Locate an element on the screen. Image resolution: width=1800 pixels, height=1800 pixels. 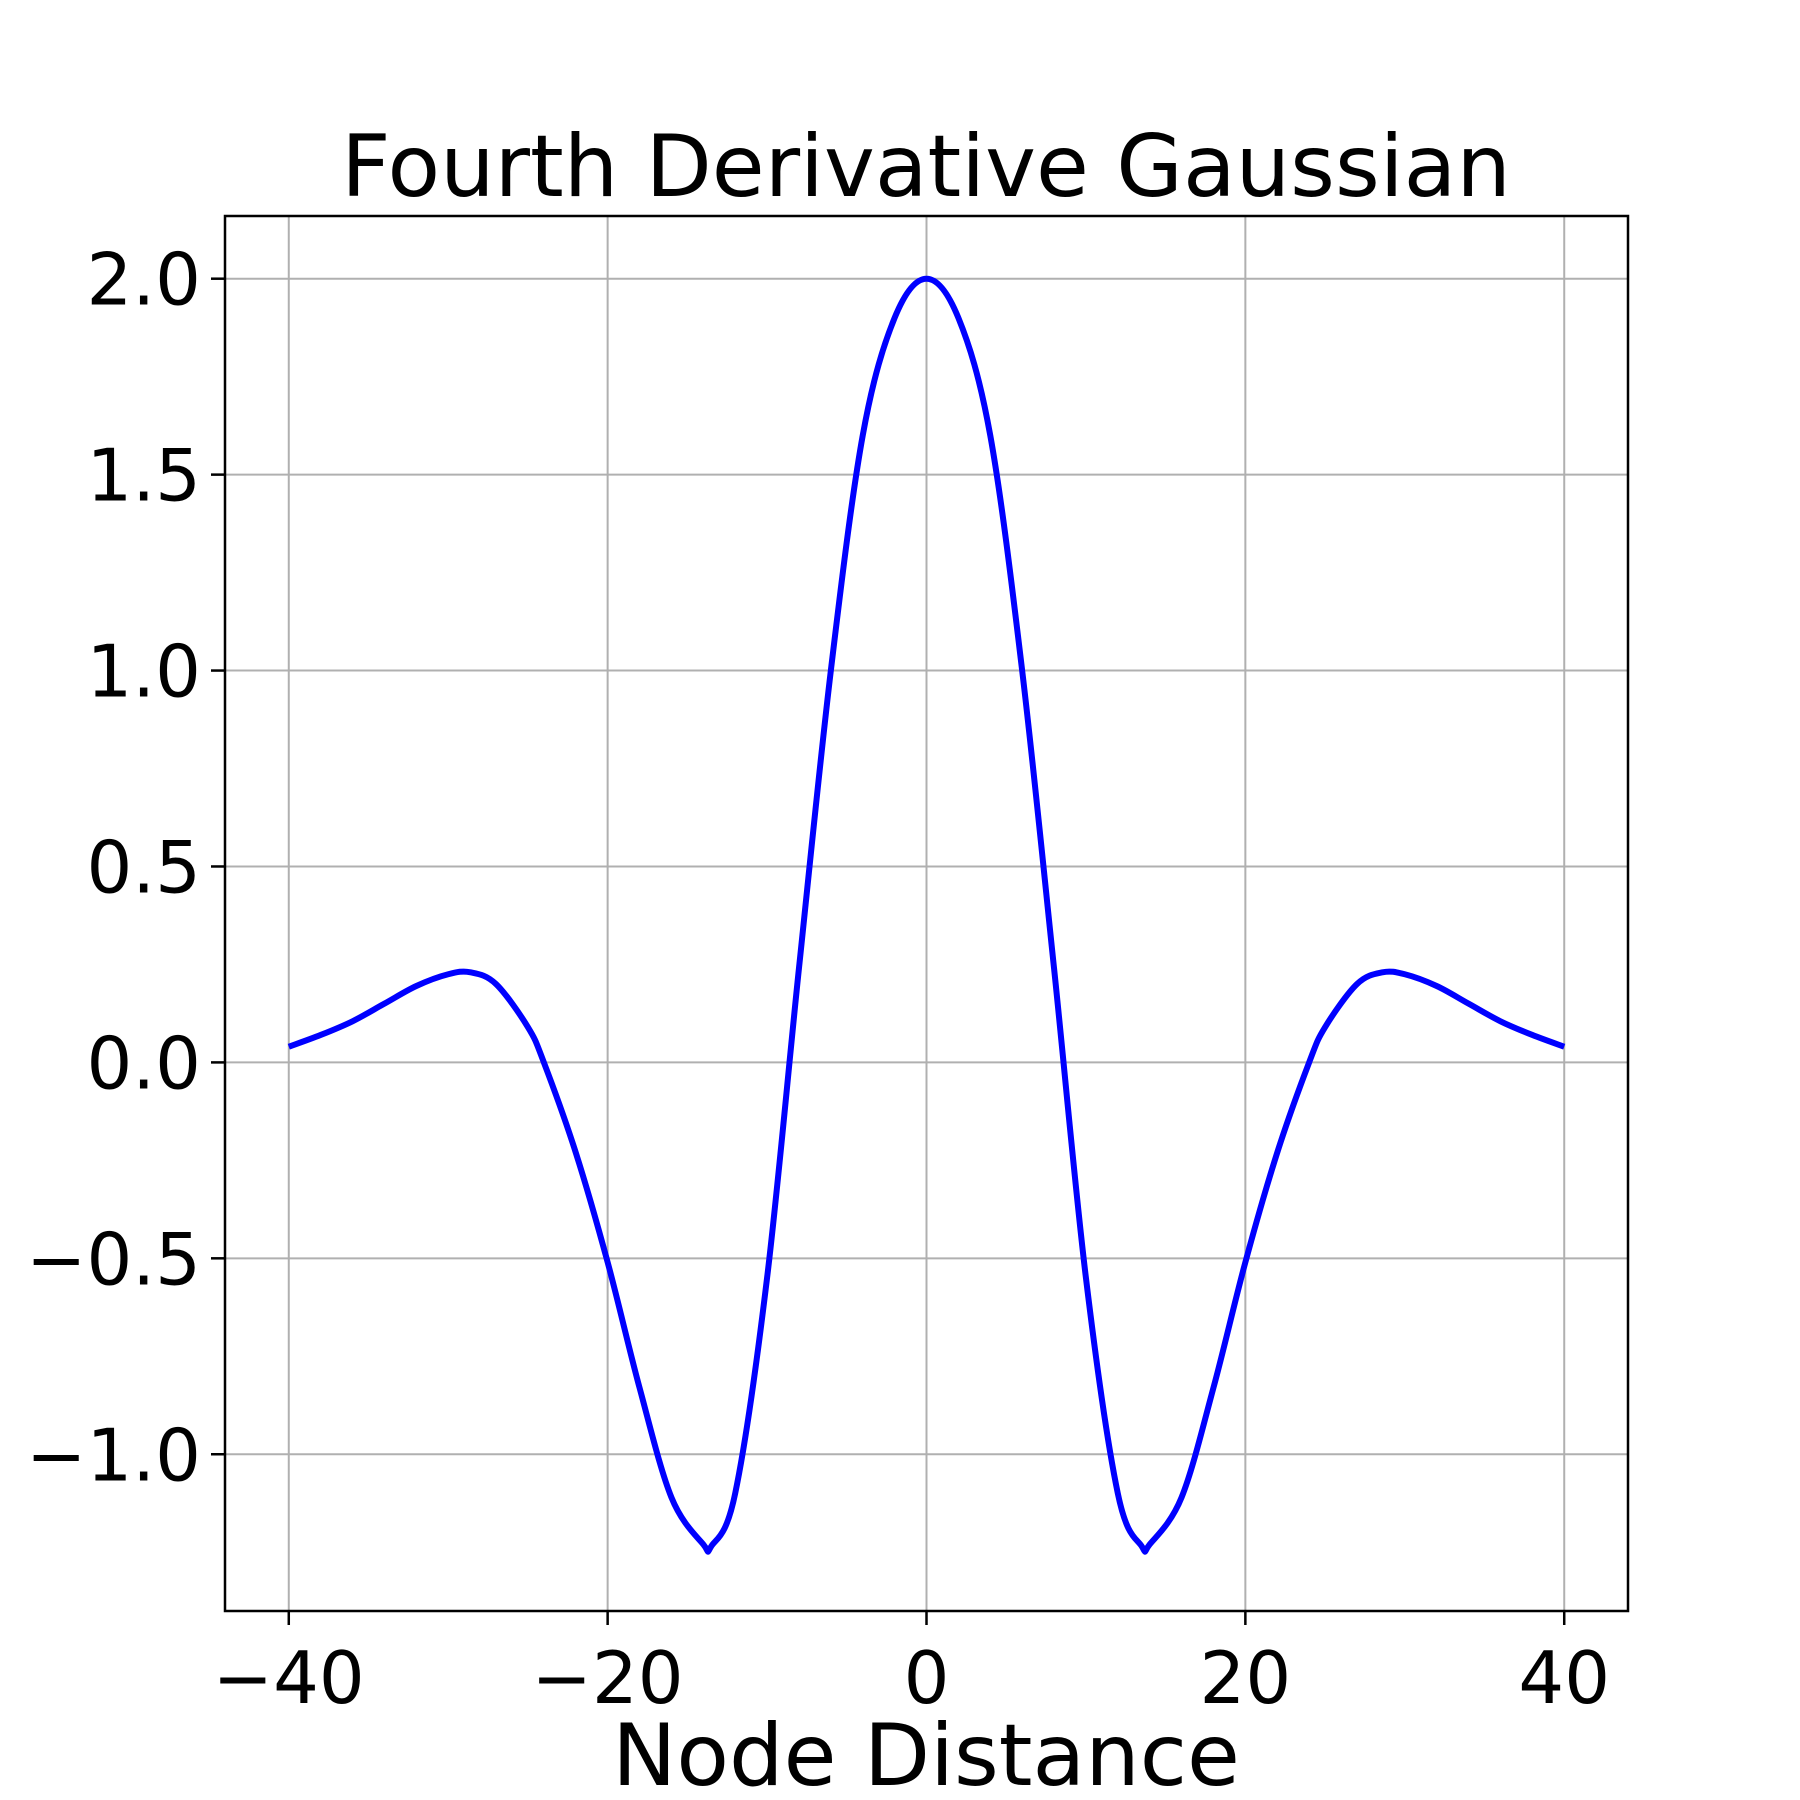
y-axis: −1.0 −0.5 0.0 0.5 1.0 1.5 2.0 is located at coordinates (125, 867).